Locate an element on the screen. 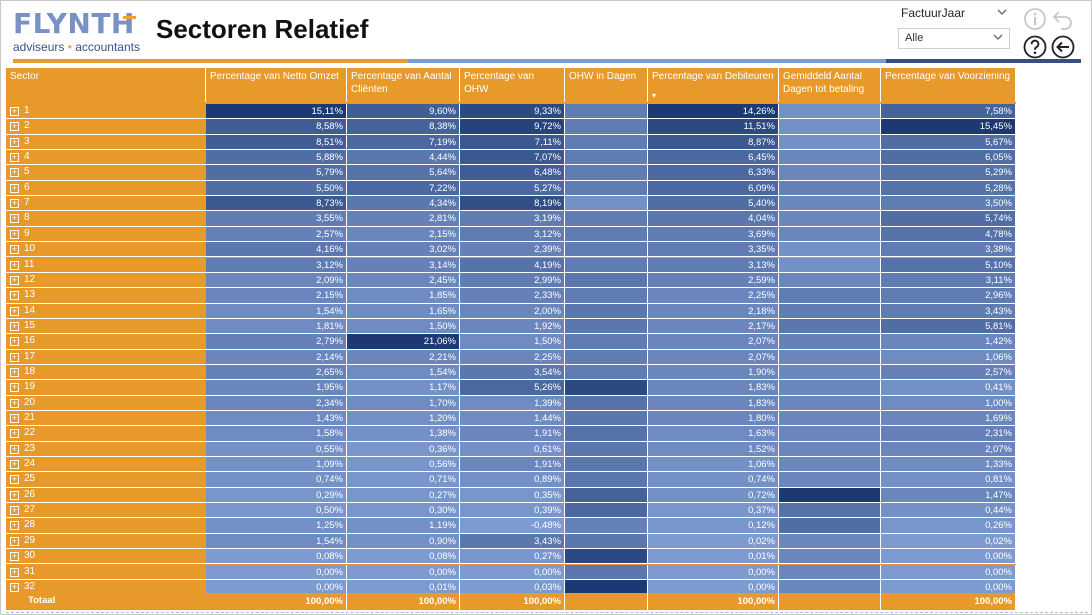 The height and width of the screenshot is (615, 1092). info-icon is located at coordinates (1035, 19).